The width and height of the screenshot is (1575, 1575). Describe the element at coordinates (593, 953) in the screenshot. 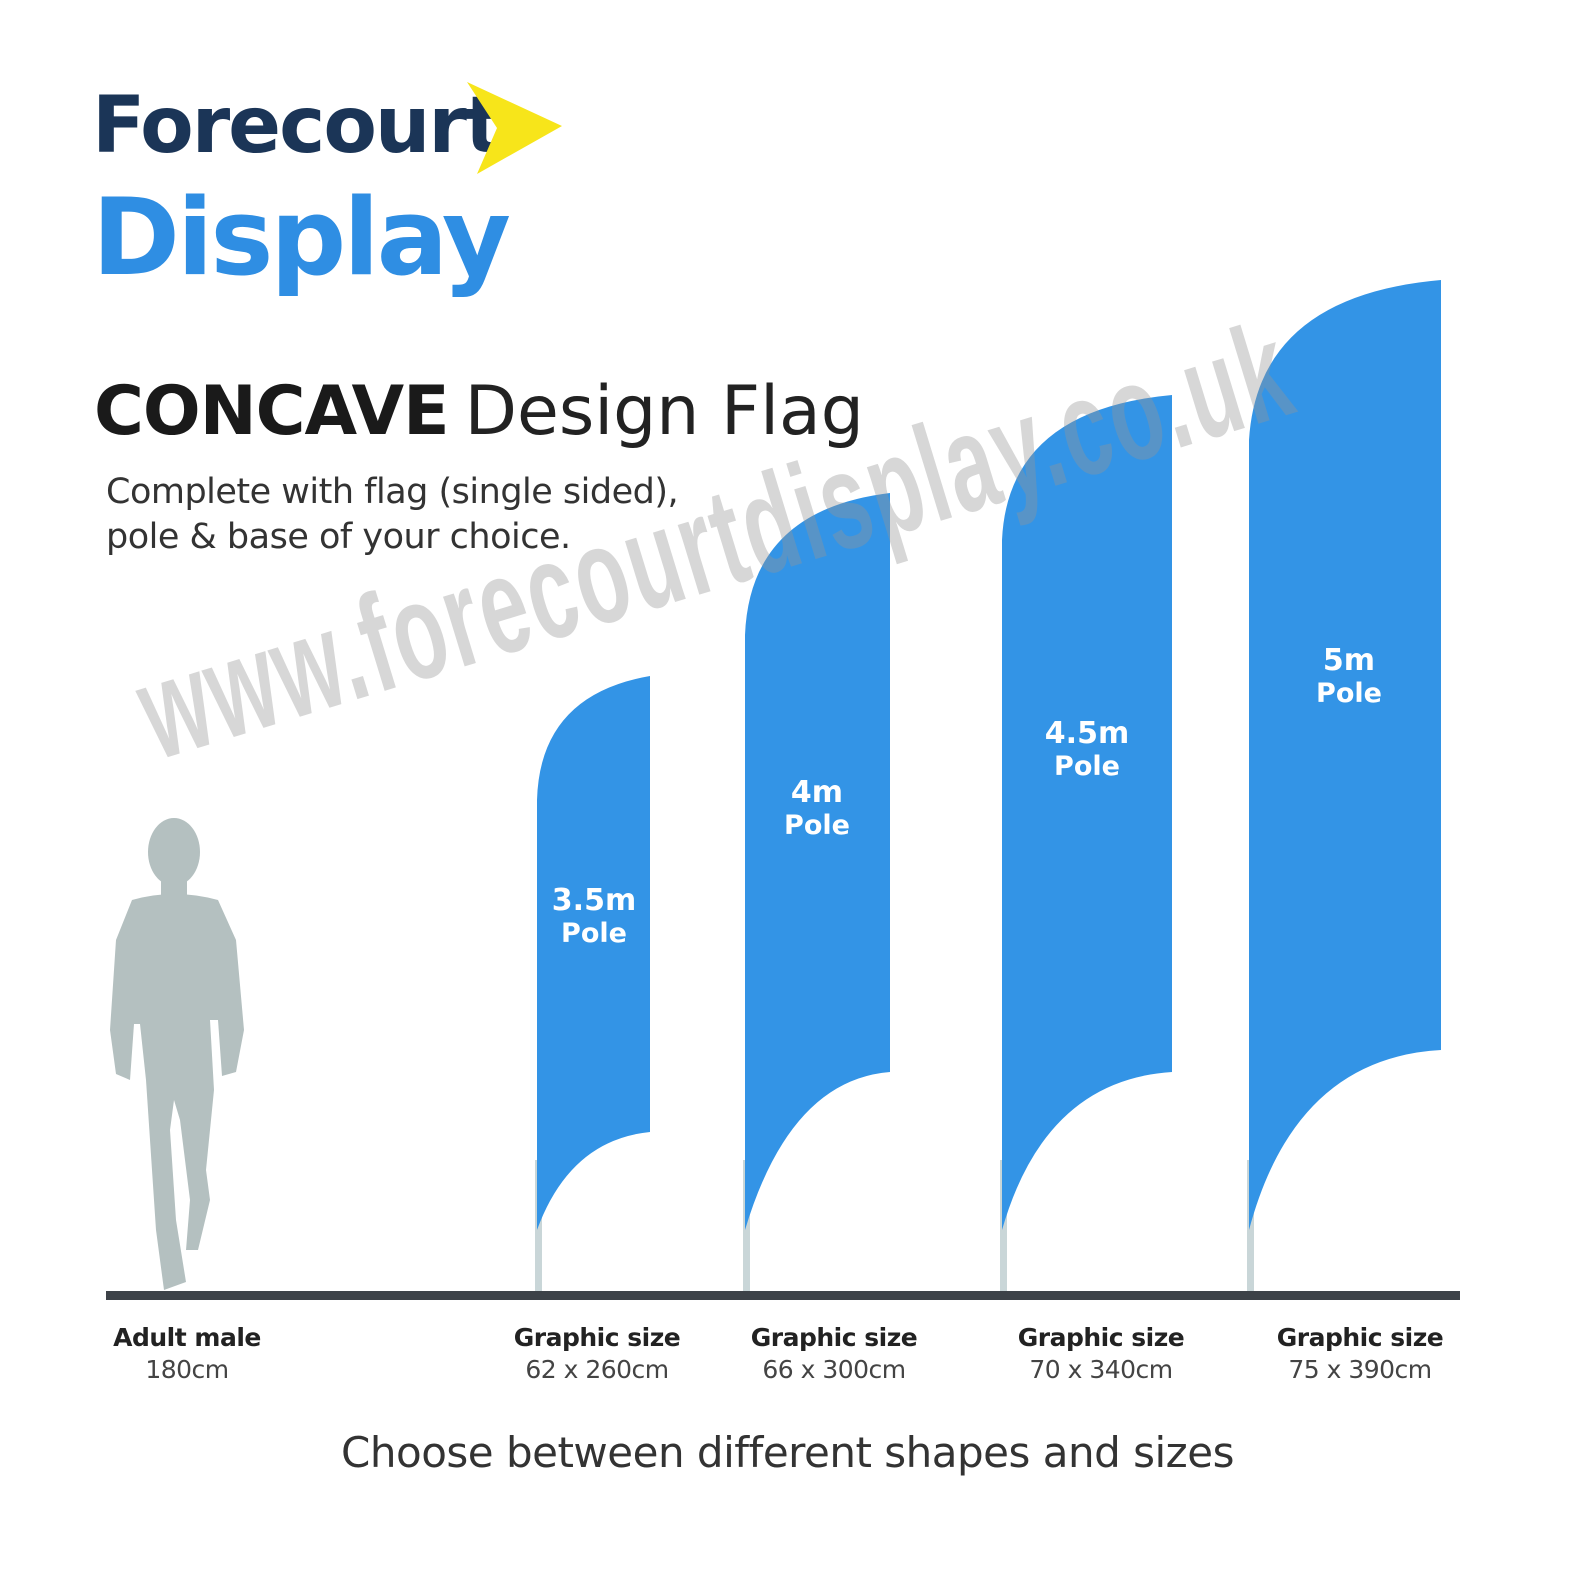

I see `flag-3-5m` at that location.